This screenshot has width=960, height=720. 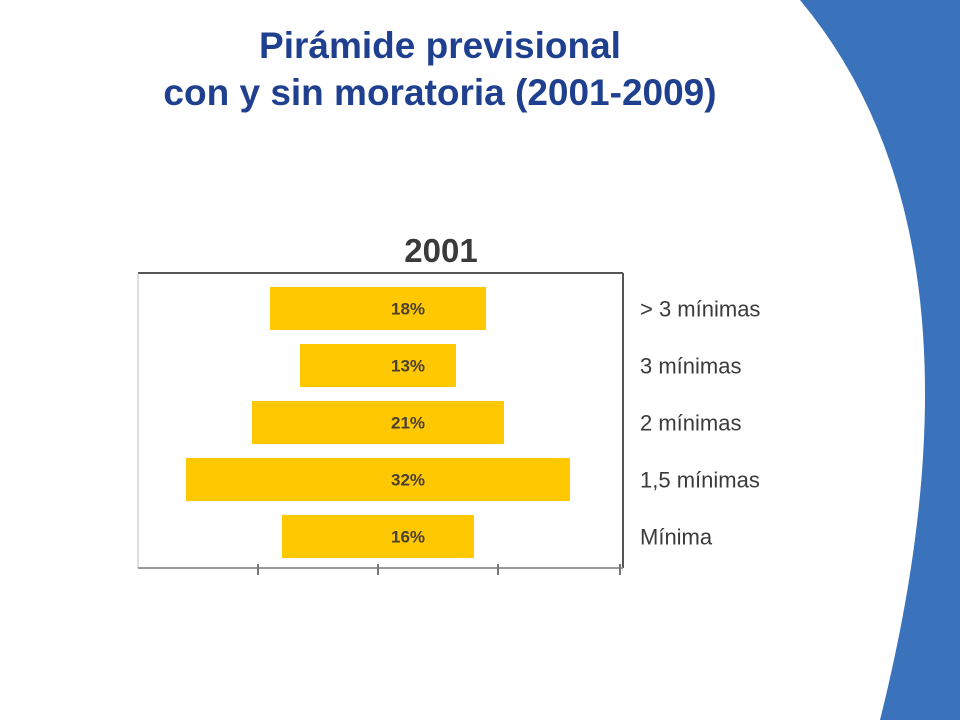 I want to click on bar-data-label: 32%, so click(x=408, y=480).